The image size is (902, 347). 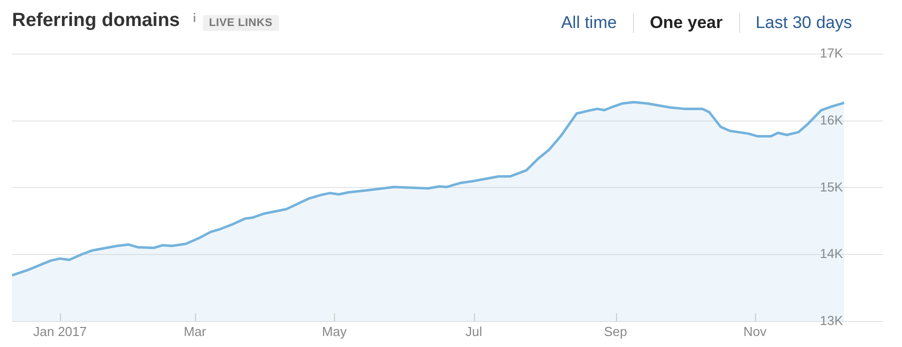 What do you see at coordinates (96, 21) in the screenshot?
I see `chart-title: Referring domains` at bounding box center [96, 21].